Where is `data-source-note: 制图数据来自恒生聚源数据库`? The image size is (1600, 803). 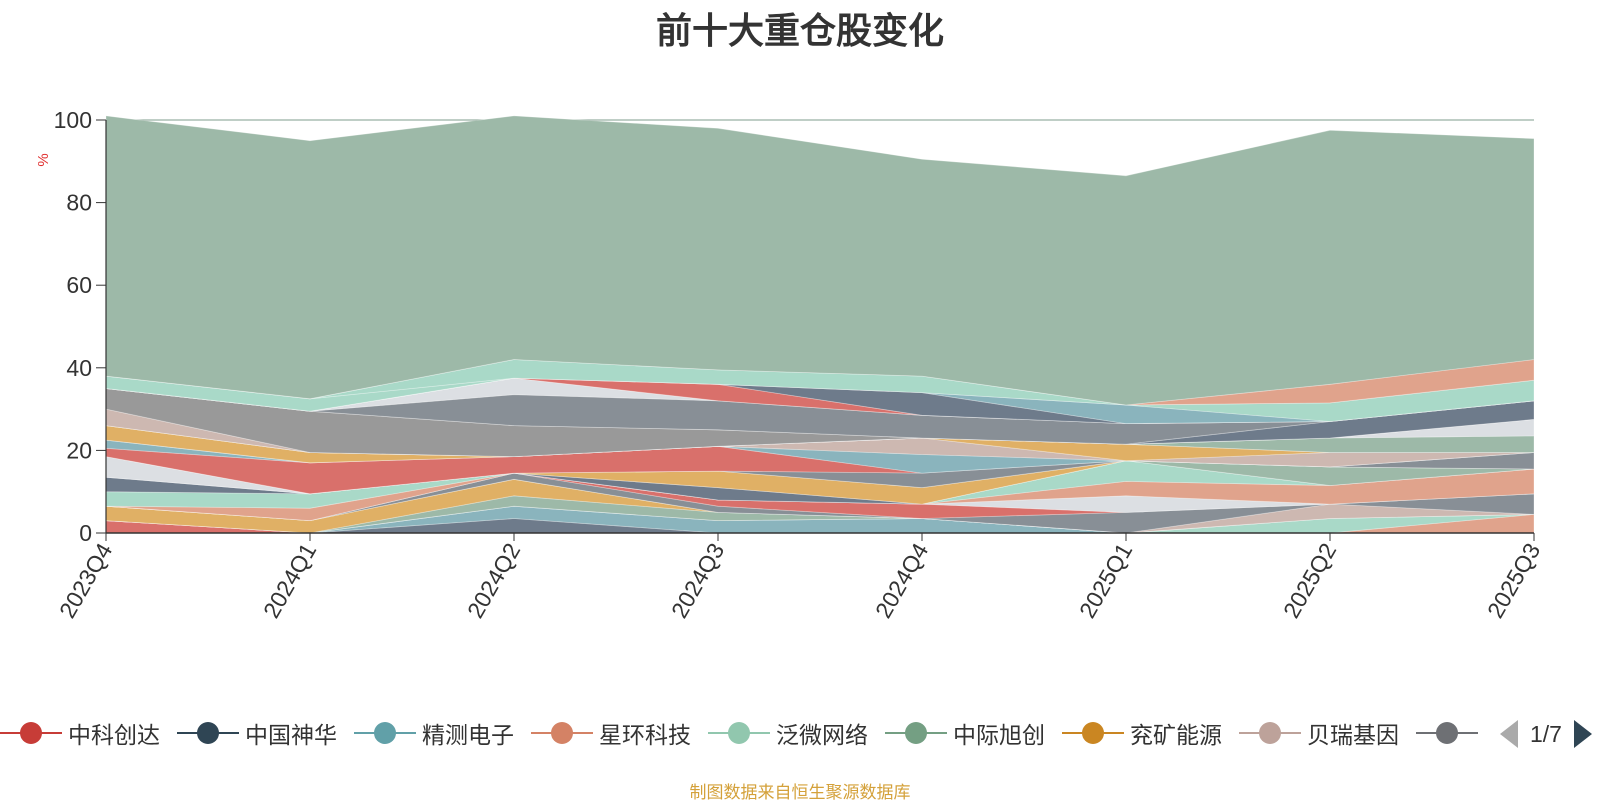 data-source-note: 制图数据来自恒生聚源数据库 is located at coordinates (800, 792).